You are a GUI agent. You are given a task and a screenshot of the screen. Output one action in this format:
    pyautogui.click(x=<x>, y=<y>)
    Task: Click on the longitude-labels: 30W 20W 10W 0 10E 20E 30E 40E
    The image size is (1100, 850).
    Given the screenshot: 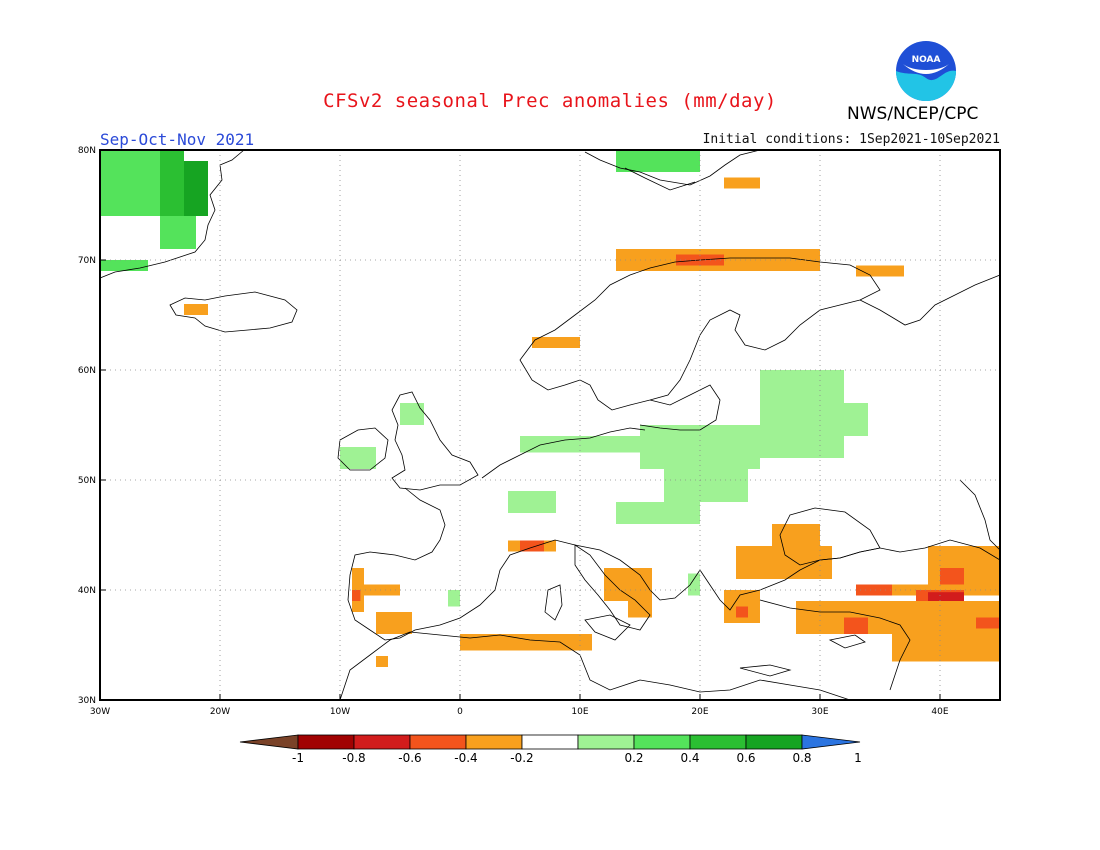 What is the action you would take?
    pyautogui.click(x=519, y=712)
    